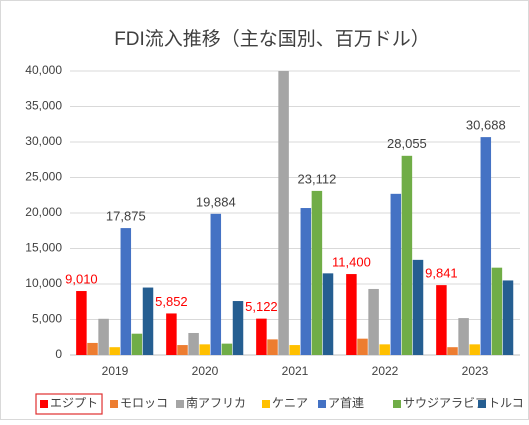  Describe the element at coordinates (272, 39) in the screenshot. I see `chart-title: FDI流入推移（主な国別、百万ドル）` at that location.